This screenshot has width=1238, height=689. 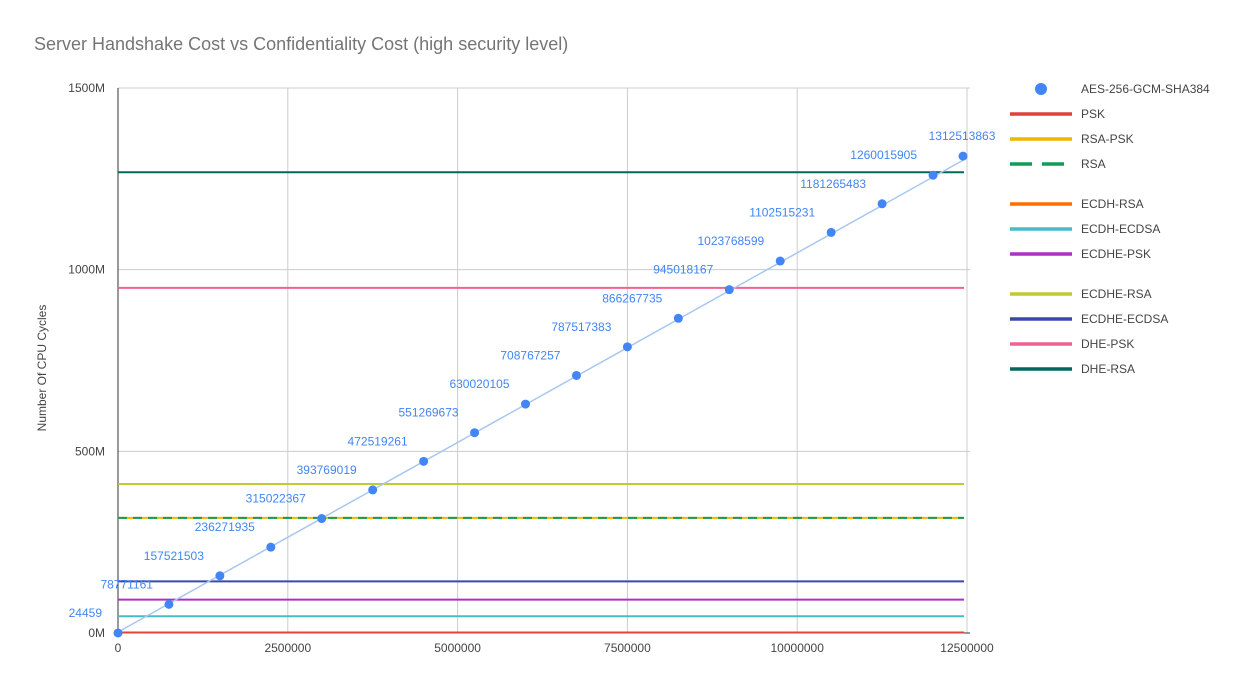 What do you see at coordinates (457, 648) in the screenshot?
I see `x-tick-label: 5000000` at bounding box center [457, 648].